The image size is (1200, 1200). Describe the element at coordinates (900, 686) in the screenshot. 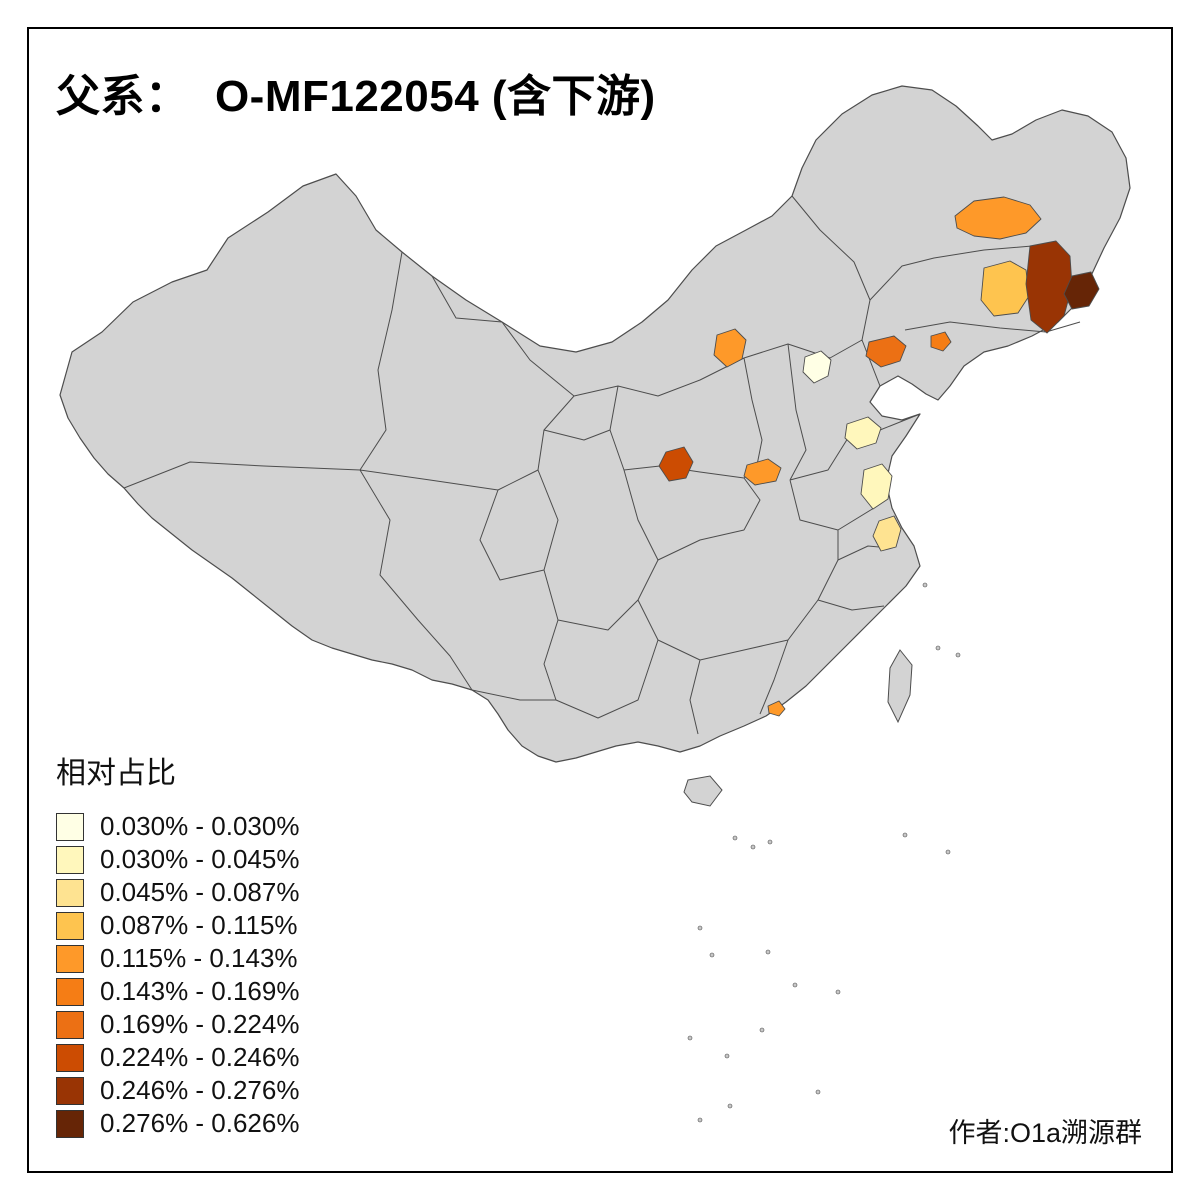

I see `taiwan-island` at that location.